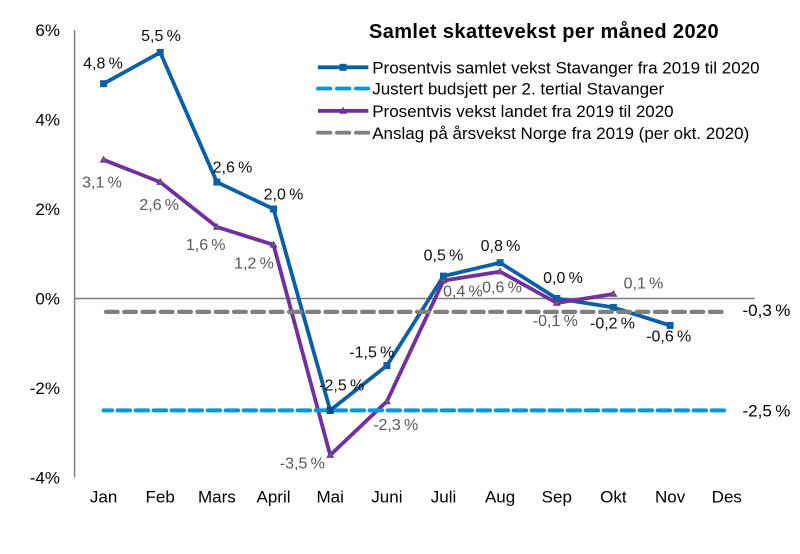 The image size is (800, 554). What do you see at coordinates (612, 324) in the screenshot?
I see `svg-text: -0,2 %` at bounding box center [612, 324].